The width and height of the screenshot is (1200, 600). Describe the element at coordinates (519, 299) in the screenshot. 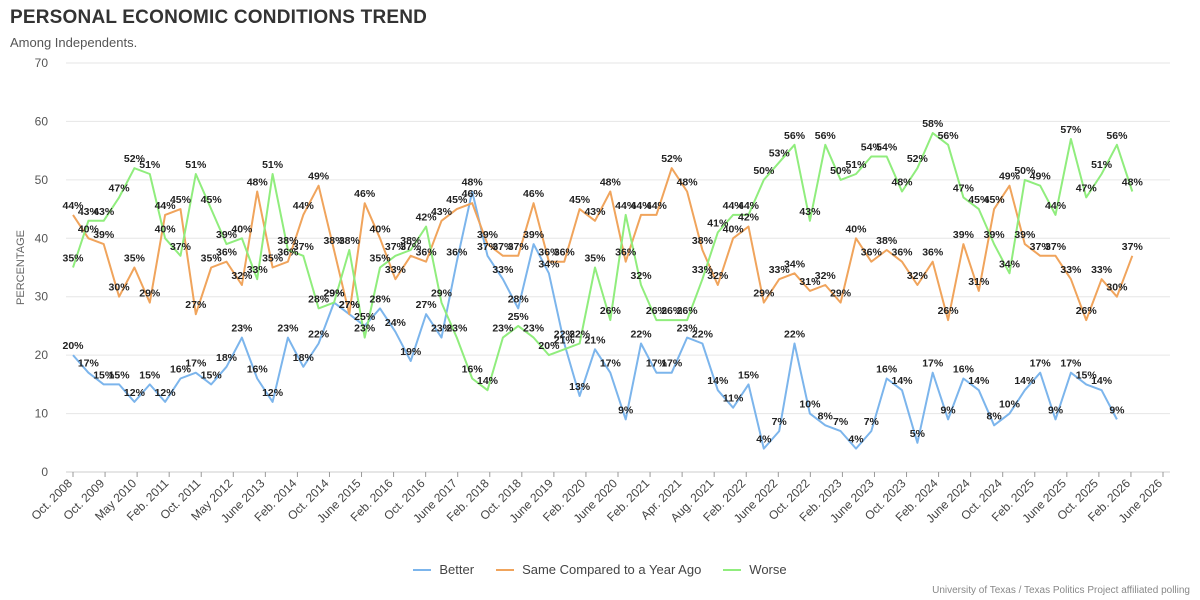

I see `data-label: 28%` at that location.